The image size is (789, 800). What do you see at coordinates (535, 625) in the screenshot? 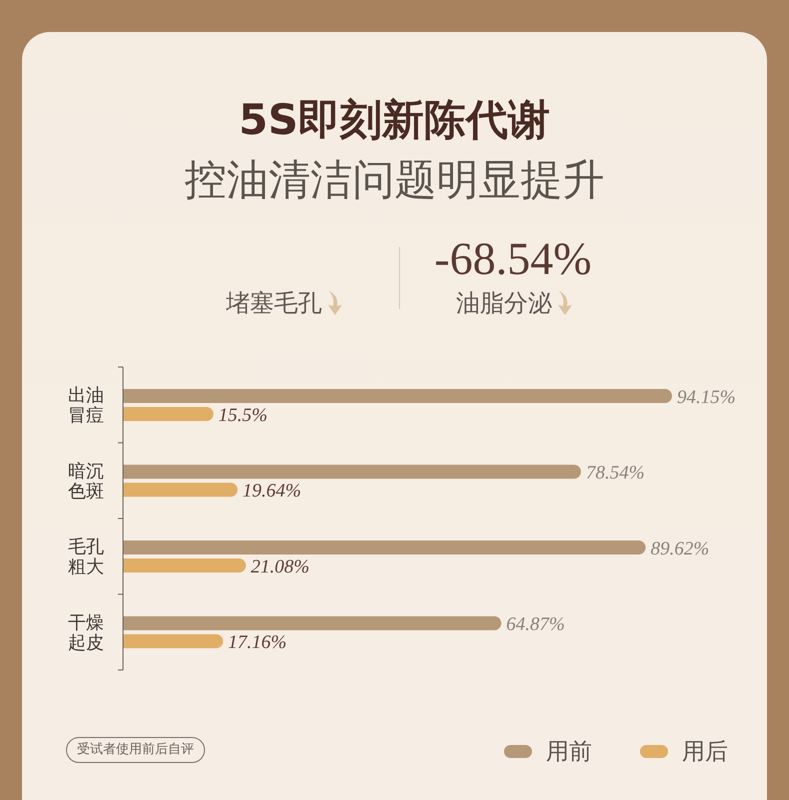
I see `data-label: 64.87%` at bounding box center [535, 625].